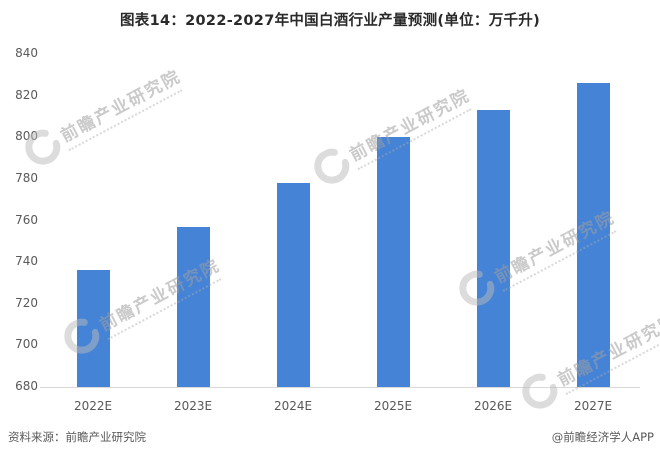 This screenshot has height=455, width=660. Describe the element at coordinates (26, 386) in the screenshot. I see `y-axis-tick-label: 680` at that location.